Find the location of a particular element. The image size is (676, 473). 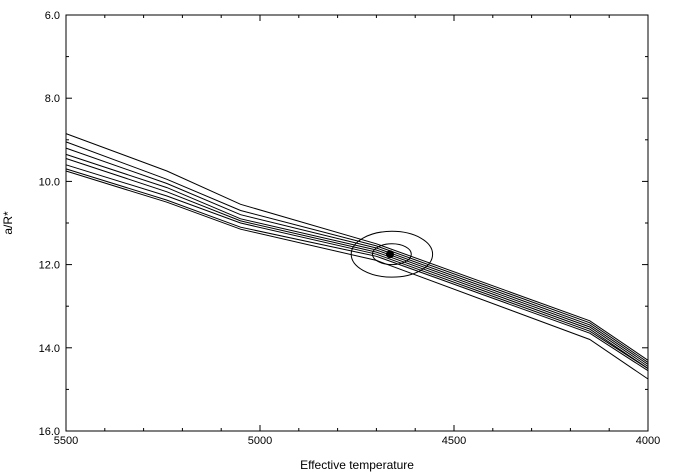

x-tick-label: 4500 is located at coordinates (454, 441).